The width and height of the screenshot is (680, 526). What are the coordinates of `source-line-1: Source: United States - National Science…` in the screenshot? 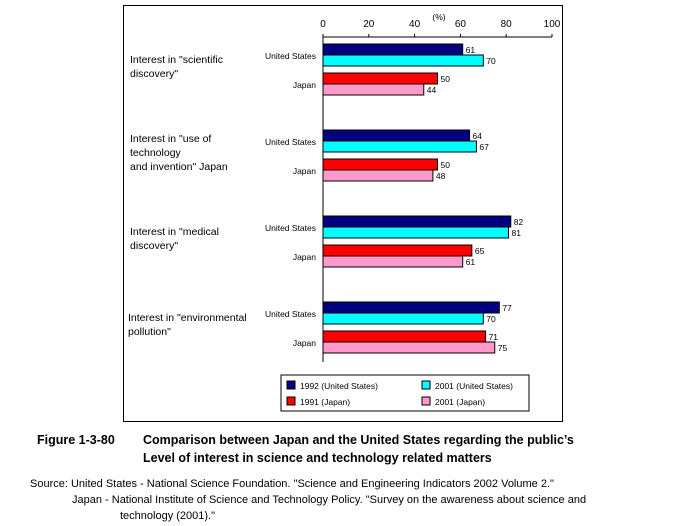 It's located at (292, 484).